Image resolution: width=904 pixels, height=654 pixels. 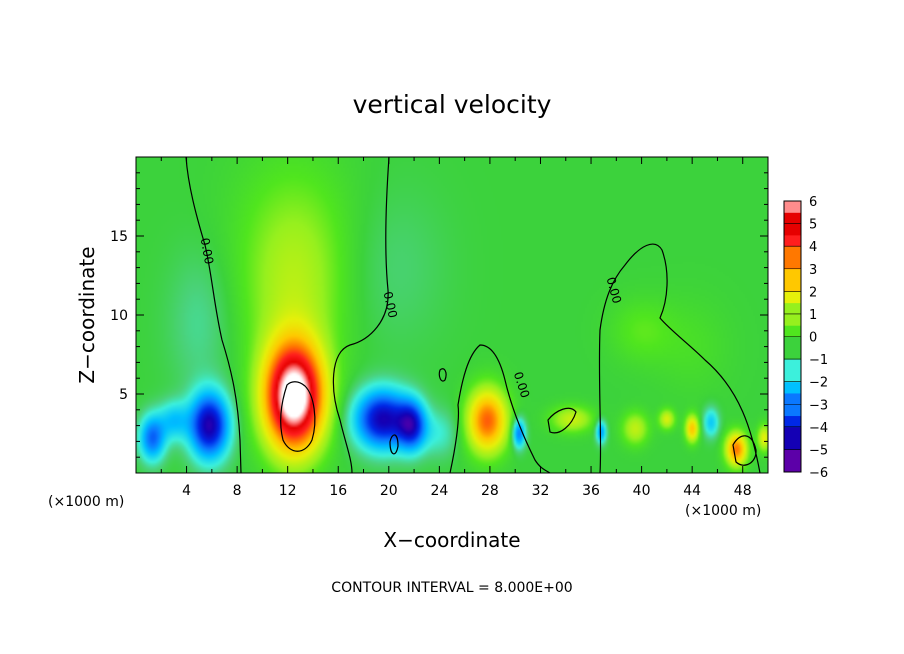 What do you see at coordinates (439, 491) in the screenshot?
I see `x-tick-label: 24` at bounding box center [439, 491].